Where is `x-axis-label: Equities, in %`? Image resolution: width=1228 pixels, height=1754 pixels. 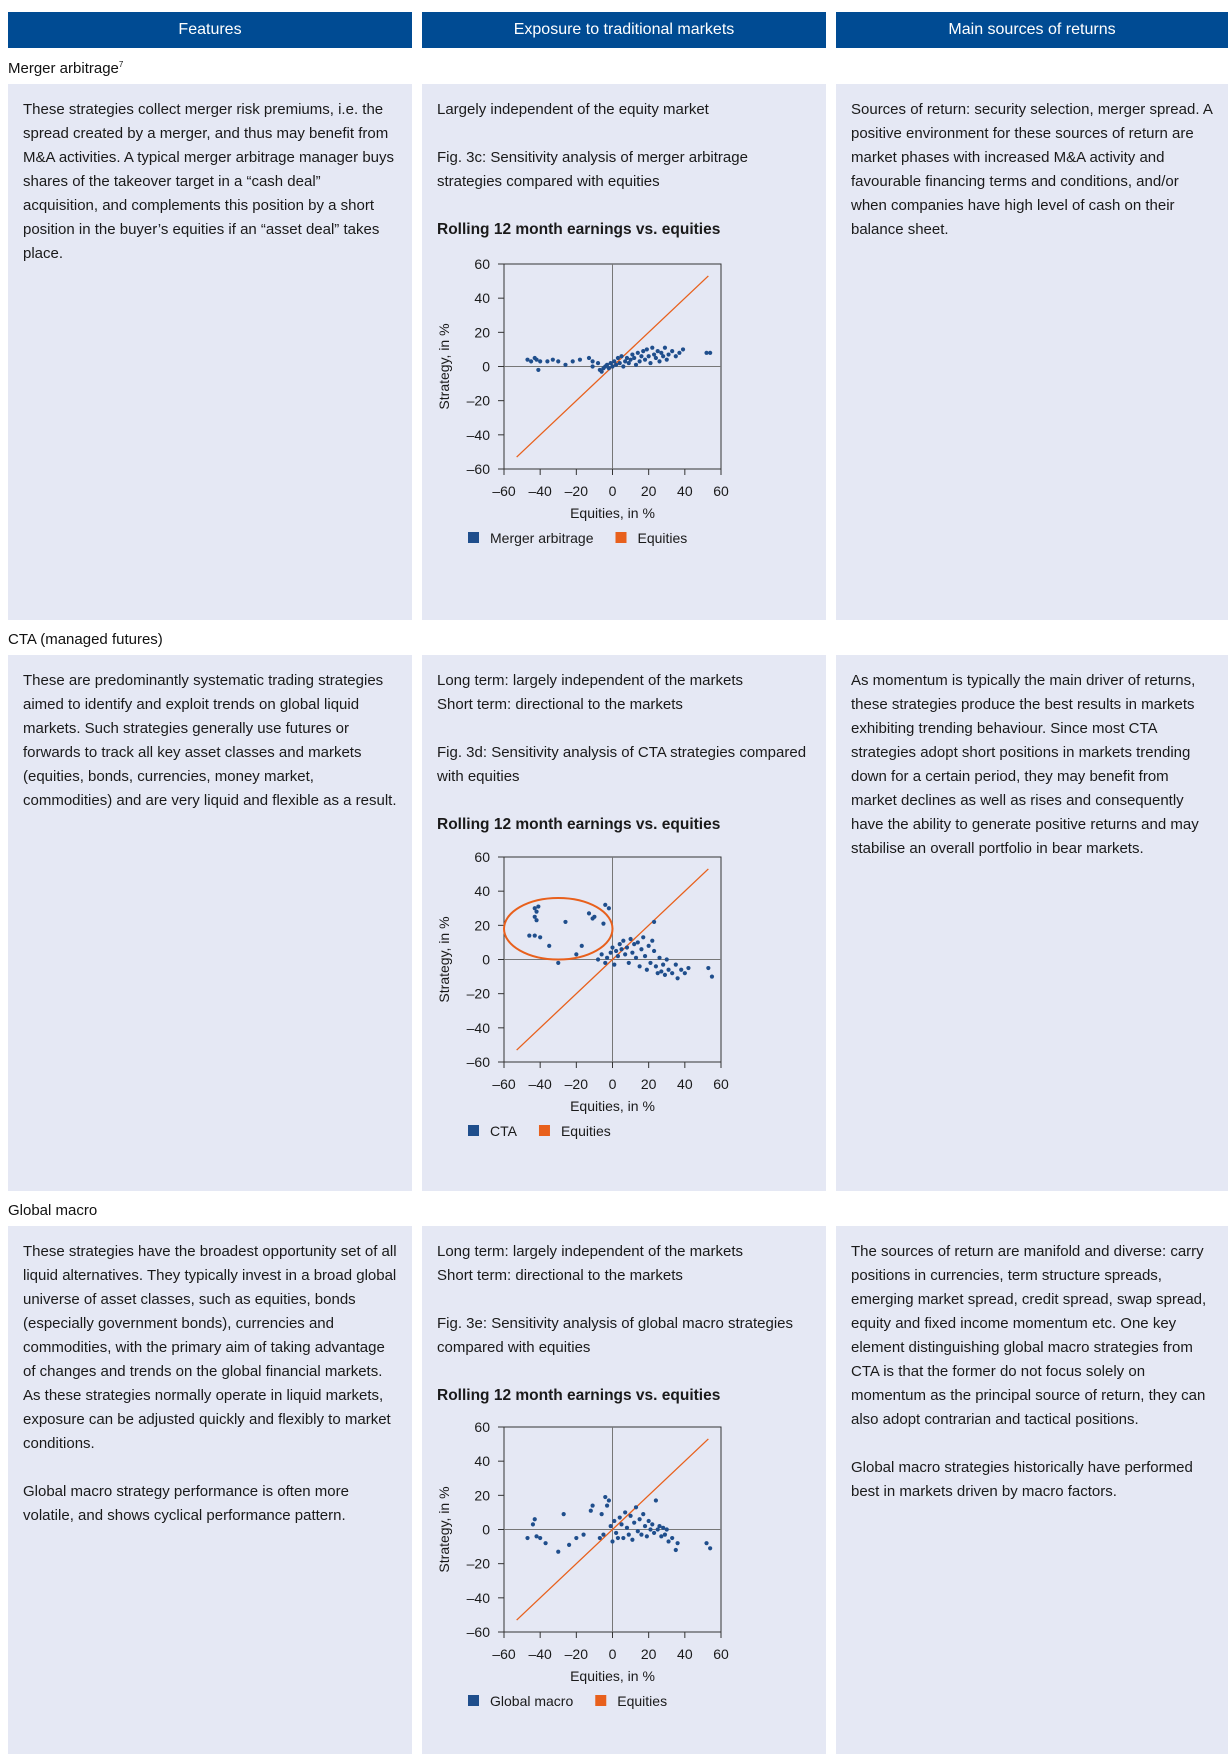 x-axis-label: Equities, in % is located at coordinates (612, 1676).